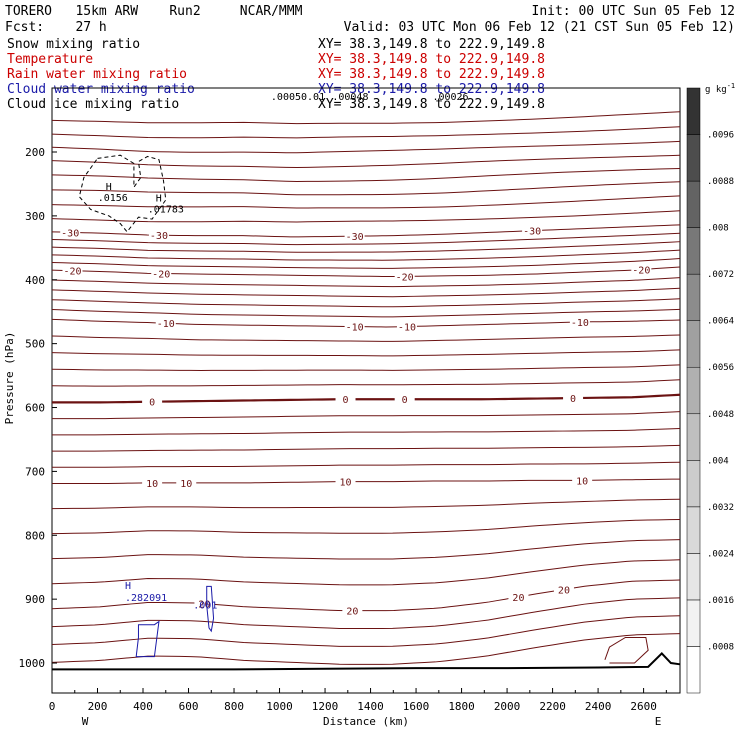 The image size is (740, 740). I want to click on x-tick-label: 1400, so click(370, 706).